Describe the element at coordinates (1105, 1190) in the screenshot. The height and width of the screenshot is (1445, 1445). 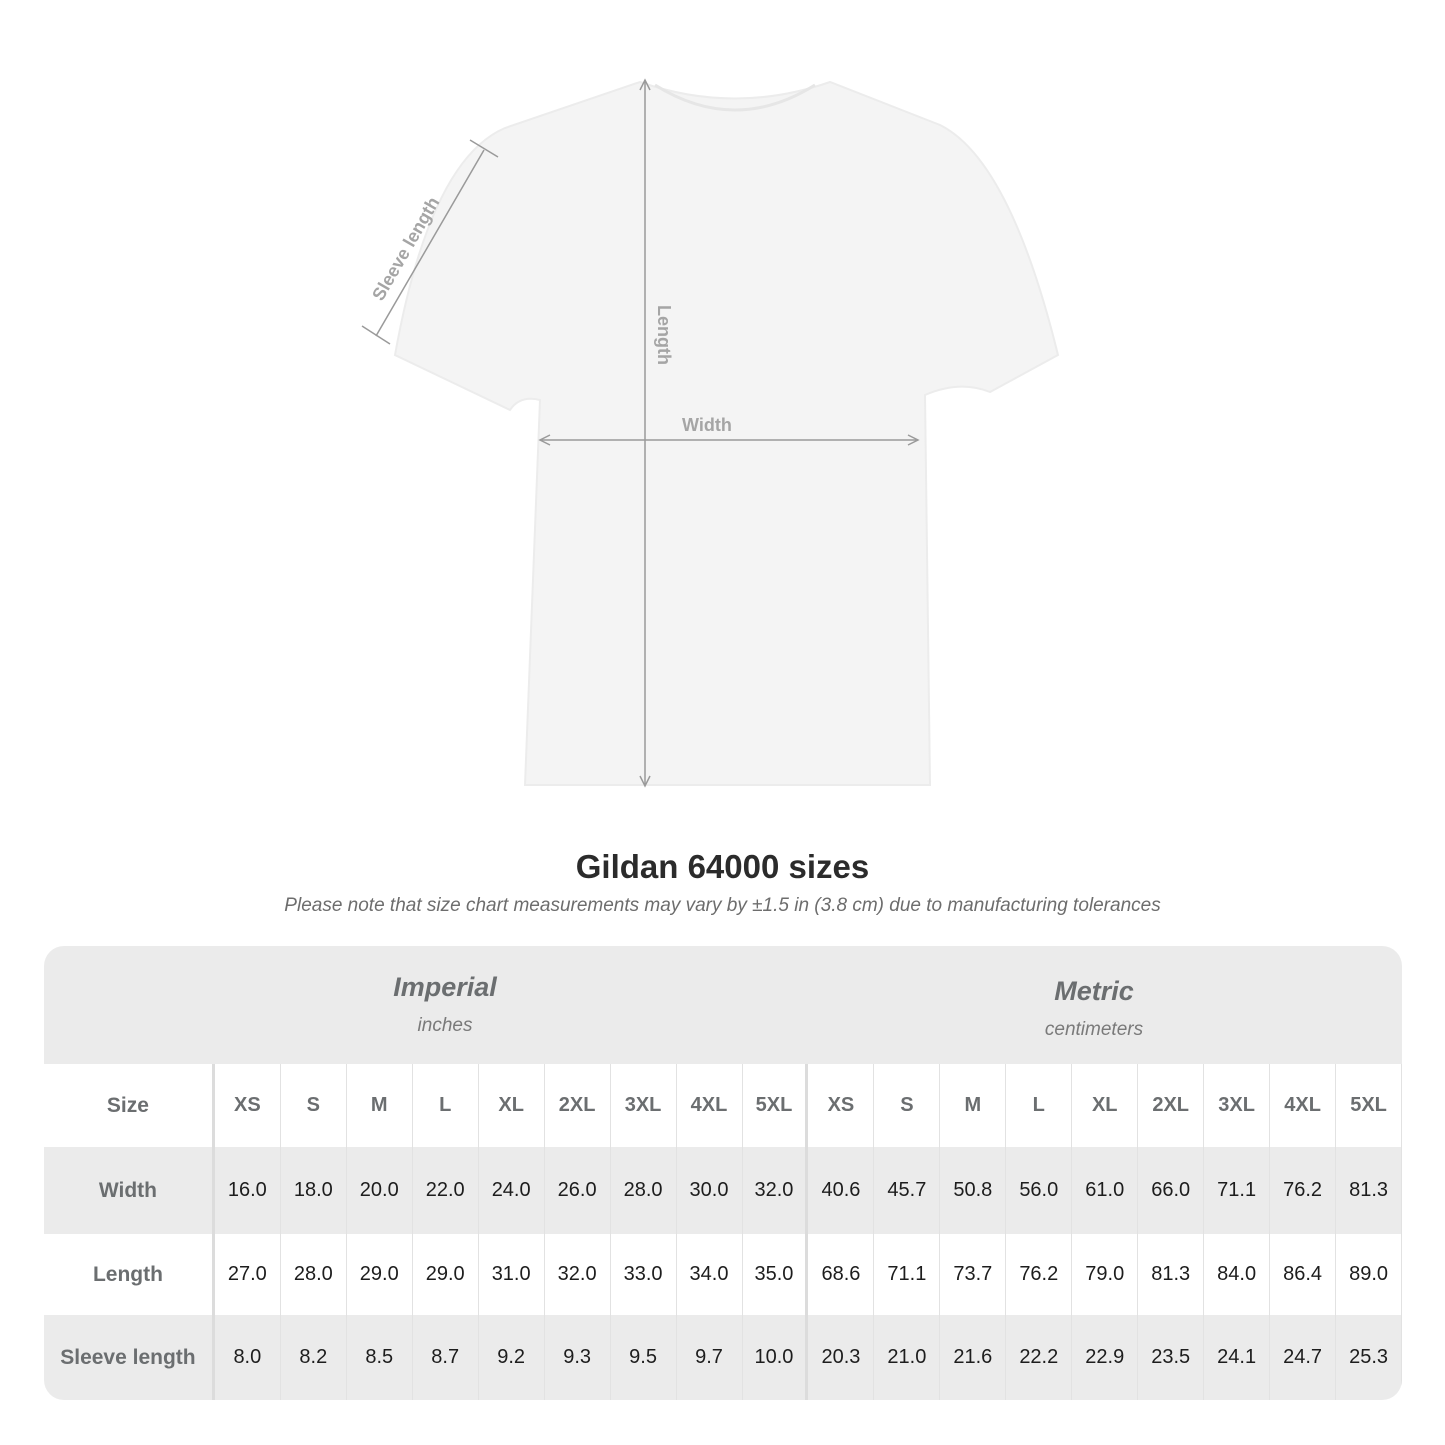
I see `table-cell: 61.0` at that location.